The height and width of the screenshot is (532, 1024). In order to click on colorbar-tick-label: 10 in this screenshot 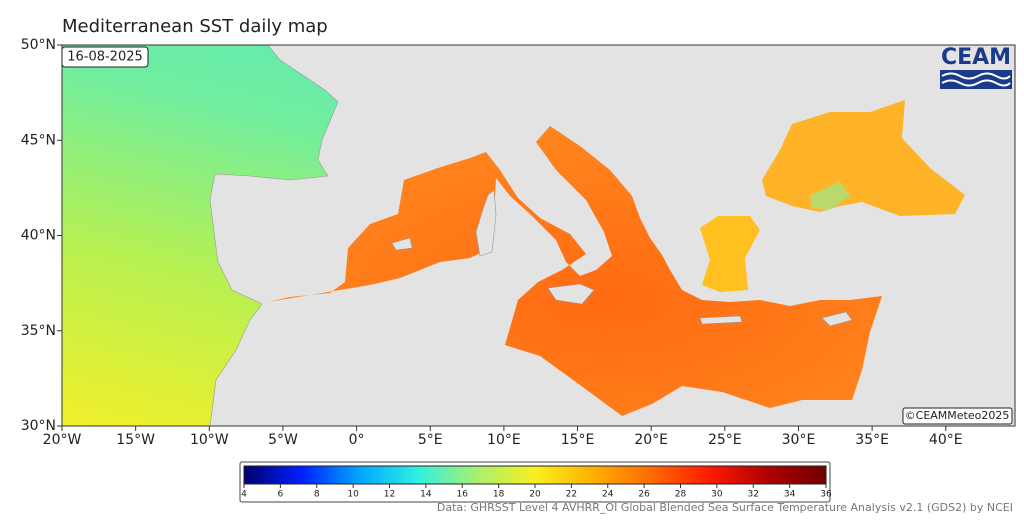, I will do `click(353, 495)`.